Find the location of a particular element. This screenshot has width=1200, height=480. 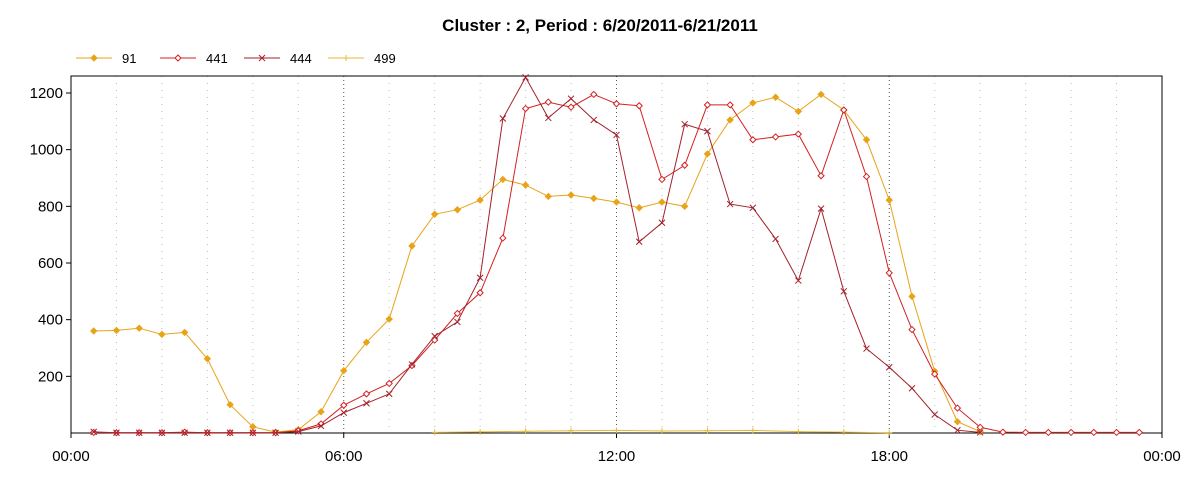

legend-item-499: 499 is located at coordinates (362, 58).